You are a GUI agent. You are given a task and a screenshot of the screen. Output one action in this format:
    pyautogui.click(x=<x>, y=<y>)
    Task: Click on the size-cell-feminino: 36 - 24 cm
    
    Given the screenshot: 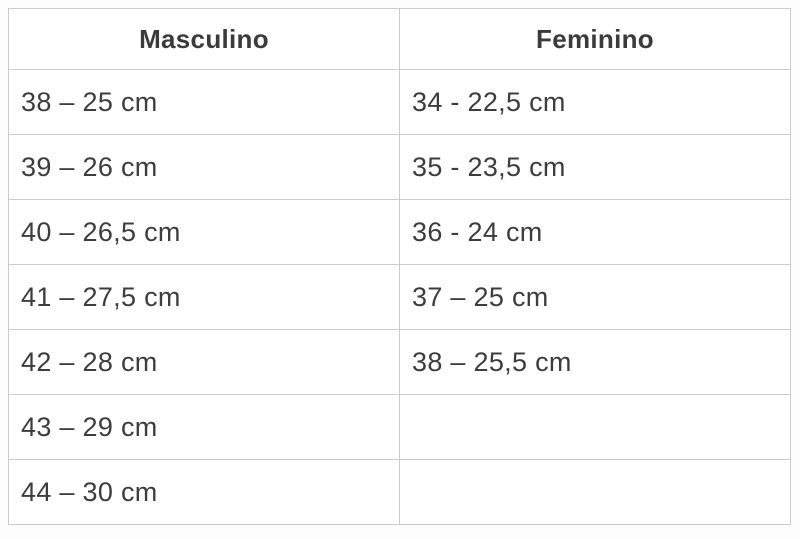 What is the action you would take?
    pyautogui.click(x=595, y=232)
    